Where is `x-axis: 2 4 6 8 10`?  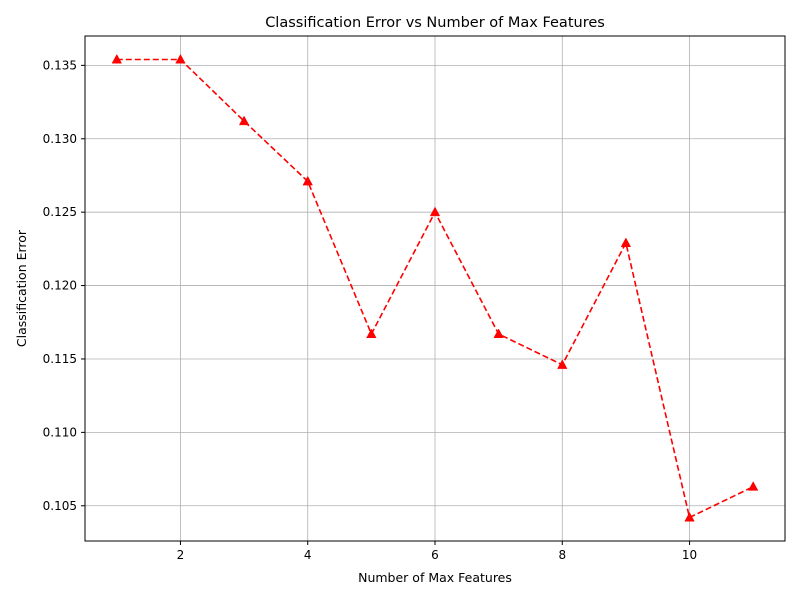
x-axis: 2 4 6 8 10 is located at coordinates (437, 551).